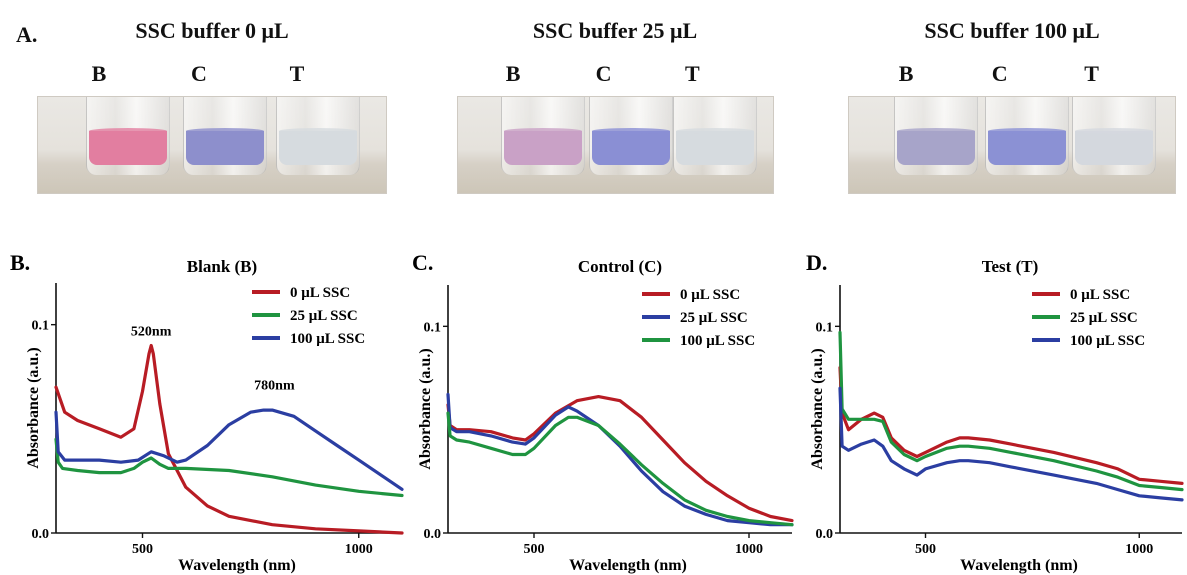 The width and height of the screenshot is (1187, 575). Describe the element at coordinates (817, 408) in the screenshot. I see `y-axis-label-2: Absorbance (a.u.)` at that location.